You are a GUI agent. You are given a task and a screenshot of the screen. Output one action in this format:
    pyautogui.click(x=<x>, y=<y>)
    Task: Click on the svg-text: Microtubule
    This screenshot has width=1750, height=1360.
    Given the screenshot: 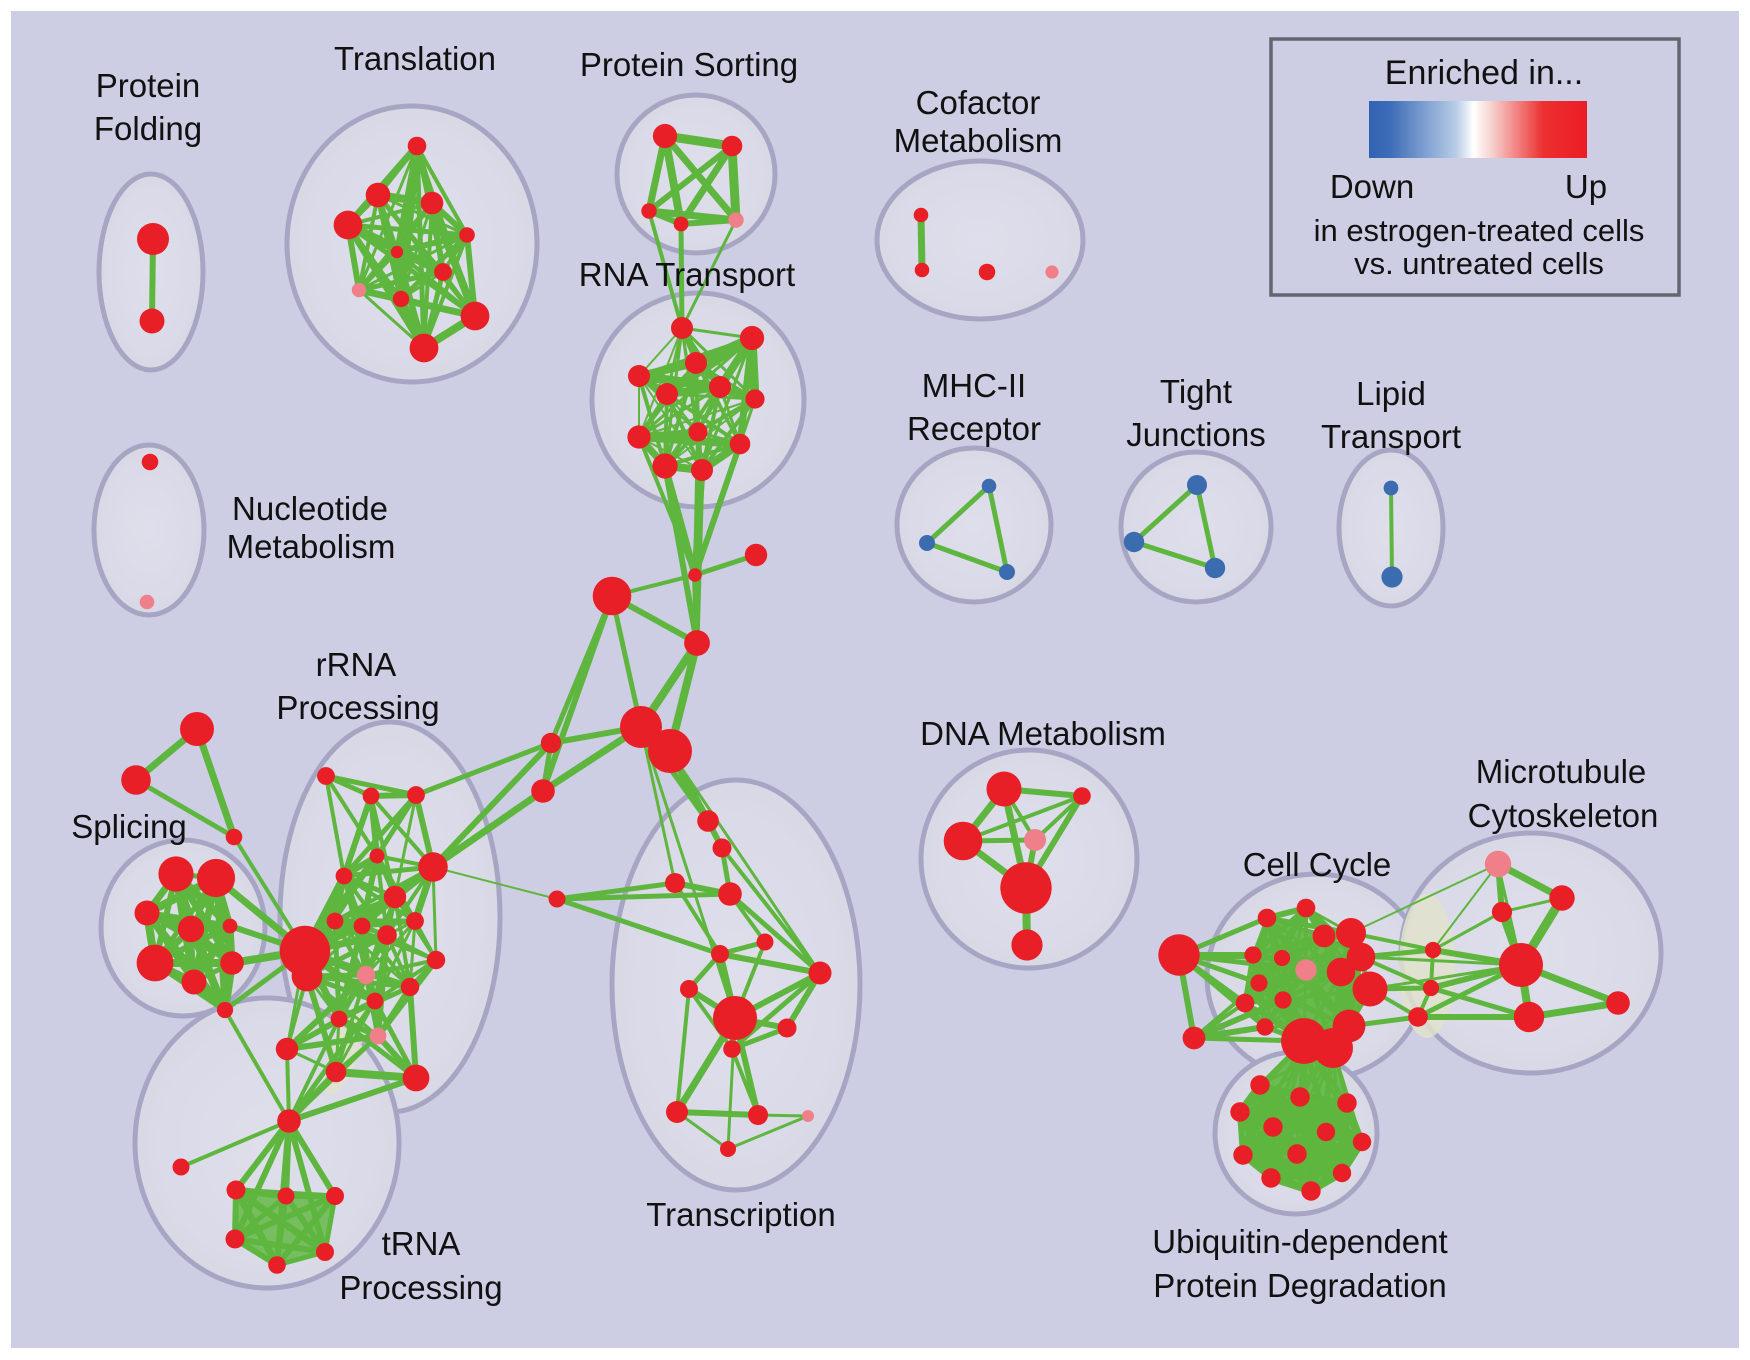 What is the action you would take?
    pyautogui.click(x=1561, y=771)
    